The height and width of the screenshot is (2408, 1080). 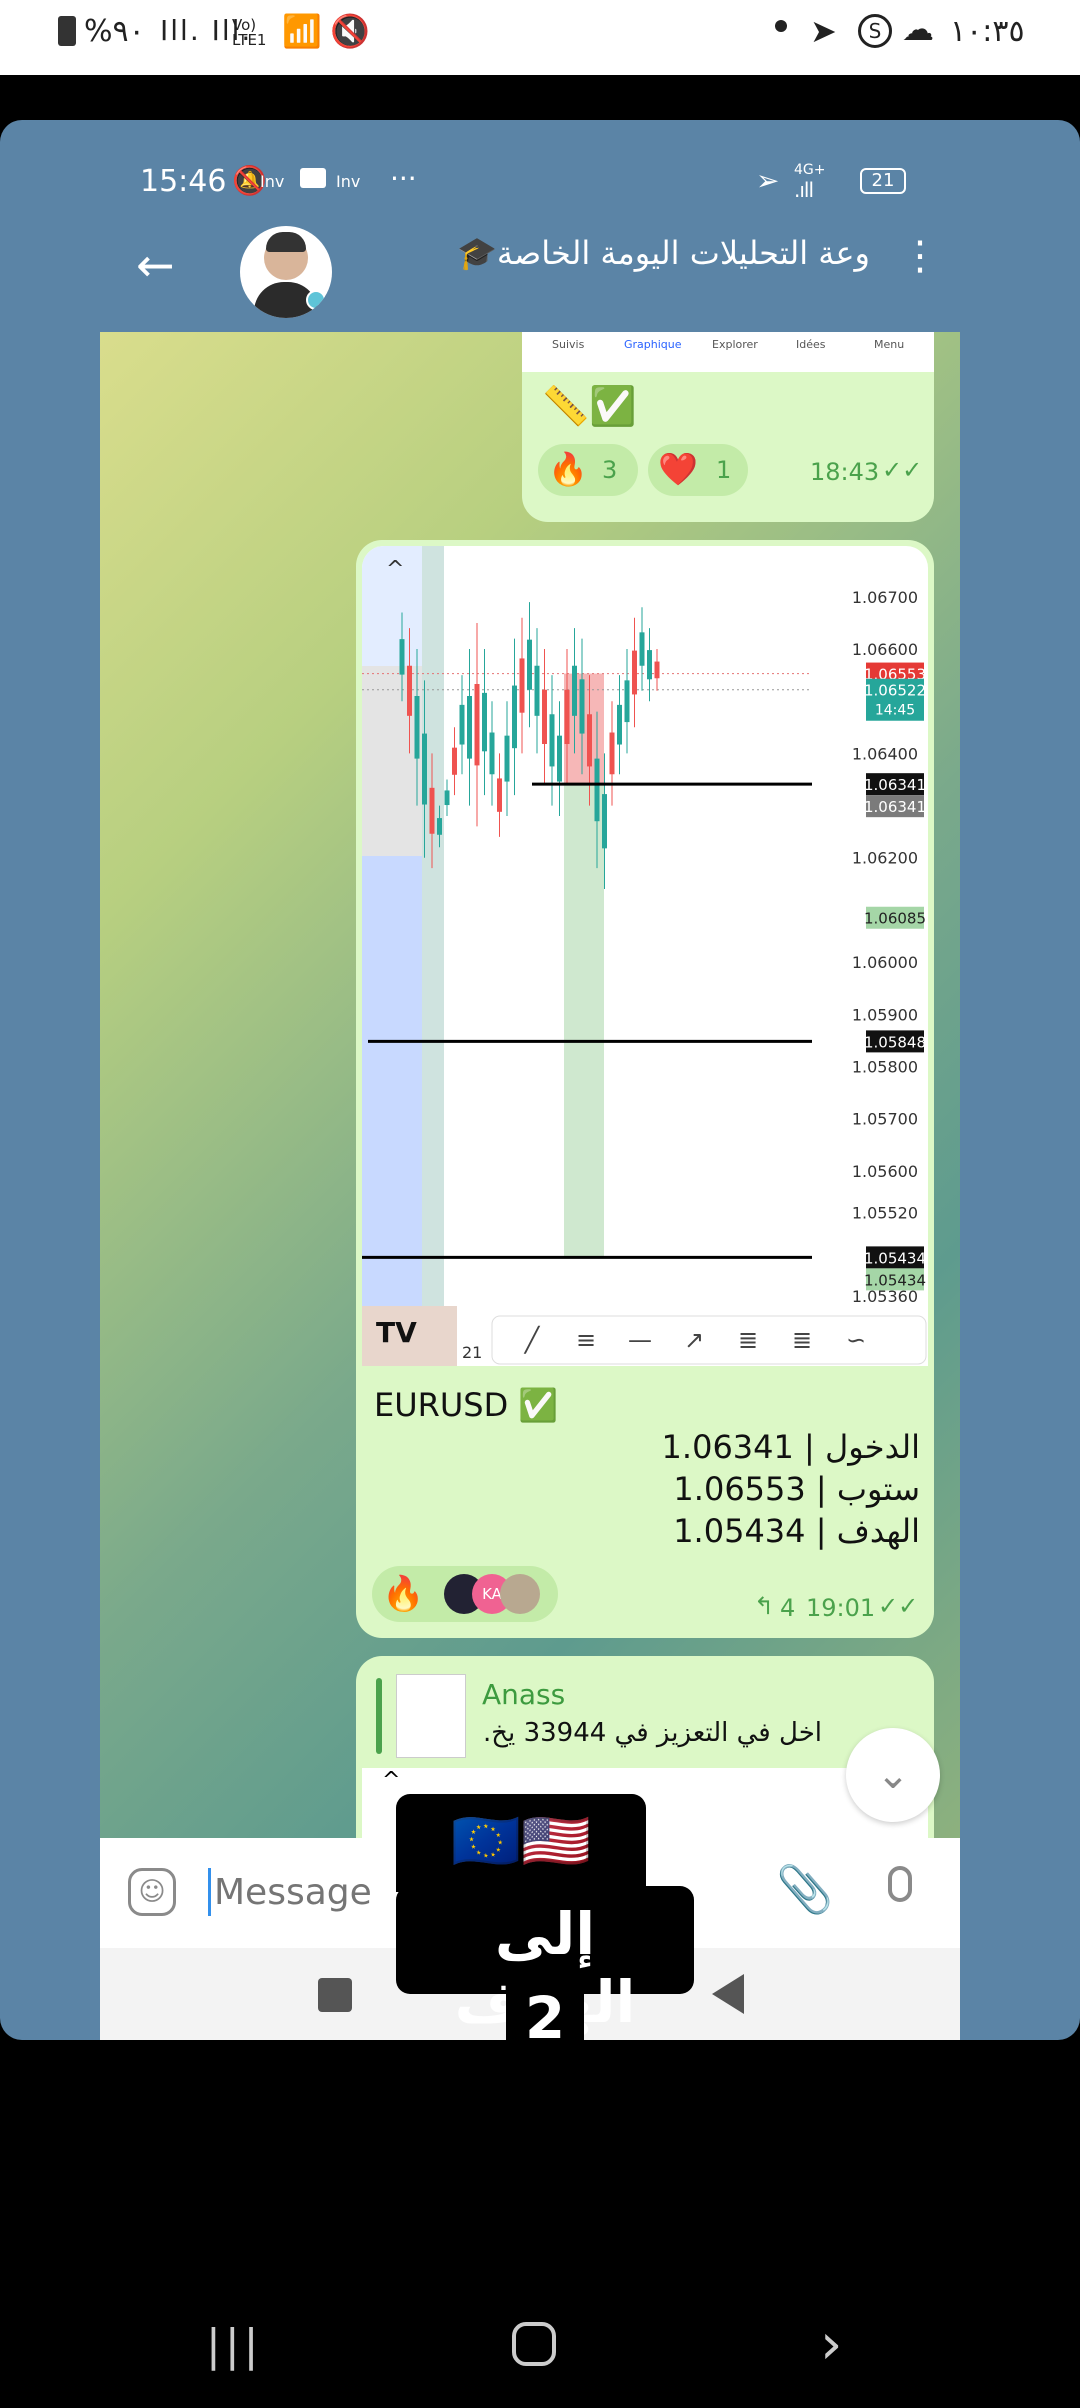 I want to click on target-line: الهدف | 1.05434, so click(x=796, y=1531).